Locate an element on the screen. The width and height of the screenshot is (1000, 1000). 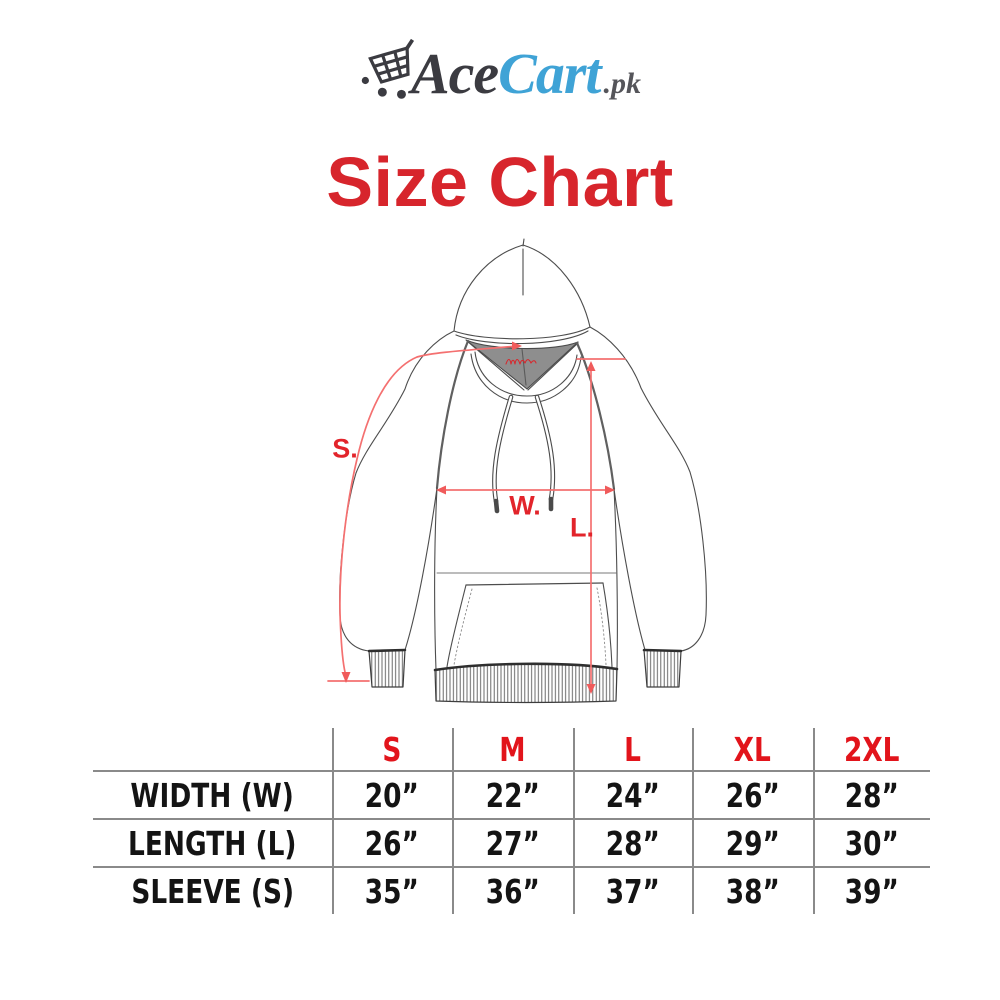
sleeve-label: S. is located at coordinates (345, 448).